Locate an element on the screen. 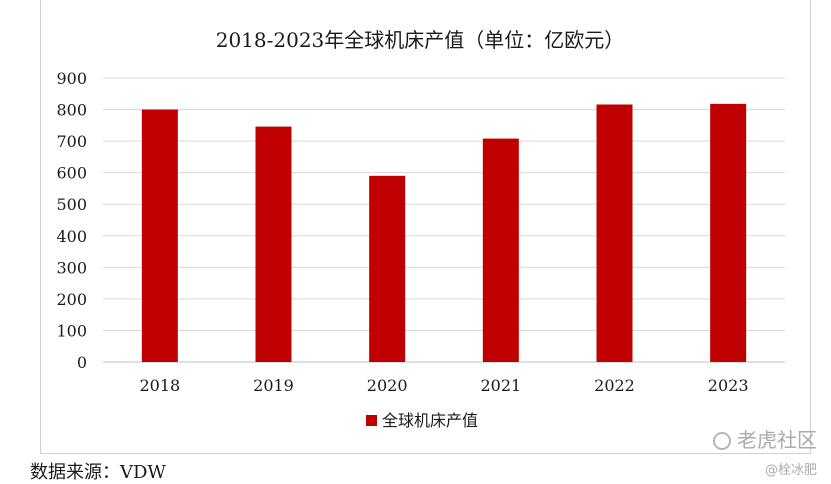 The width and height of the screenshot is (831, 484). watermark-line1: 老虎社区 is located at coordinates (777, 440).